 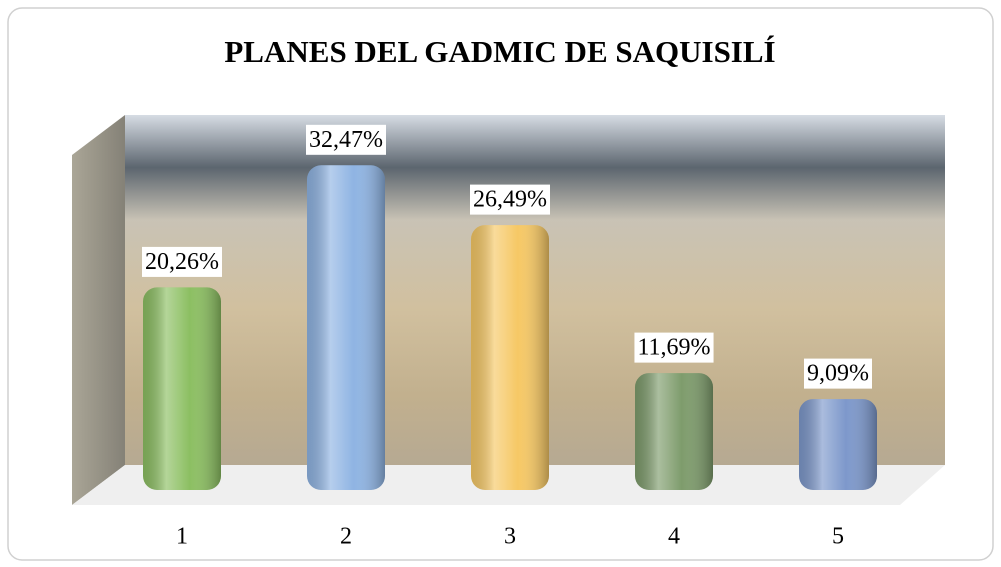 What do you see at coordinates (346, 537) in the screenshot?
I see `x-tick-label: 2` at bounding box center [346, 537].